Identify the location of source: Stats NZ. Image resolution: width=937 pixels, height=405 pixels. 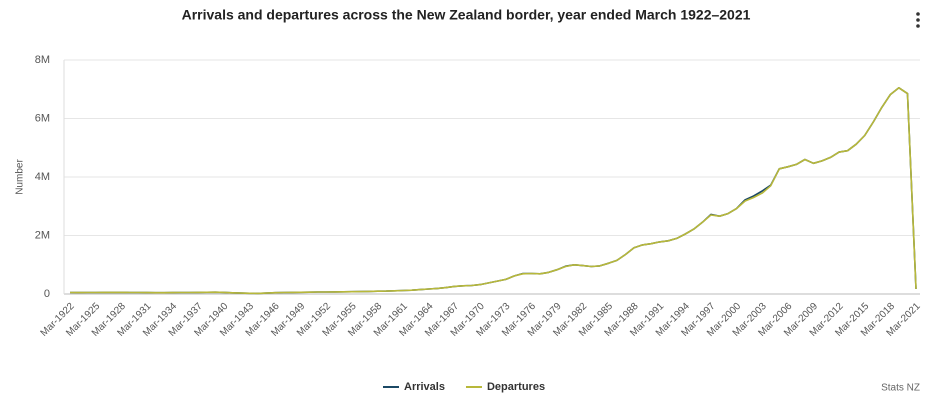
(900, 388).